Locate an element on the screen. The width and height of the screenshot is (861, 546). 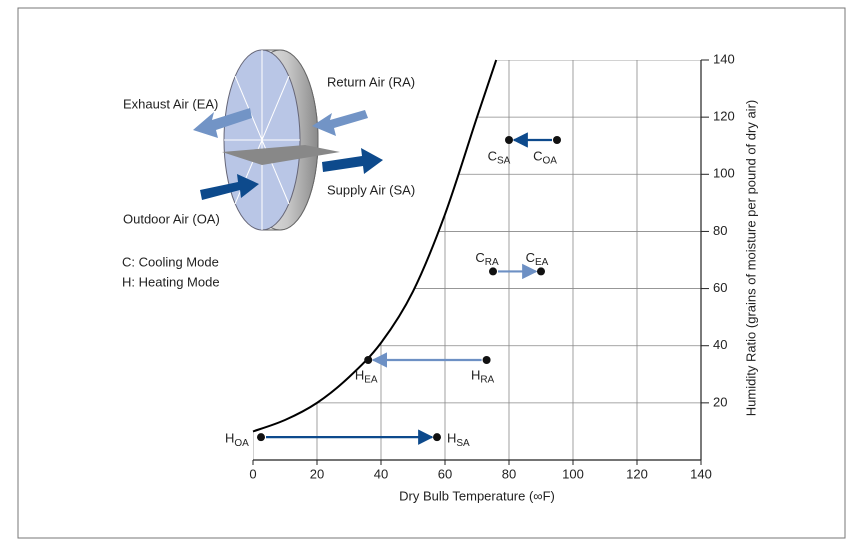
x-tick-label: 60 is located at coordinates (445, 473).